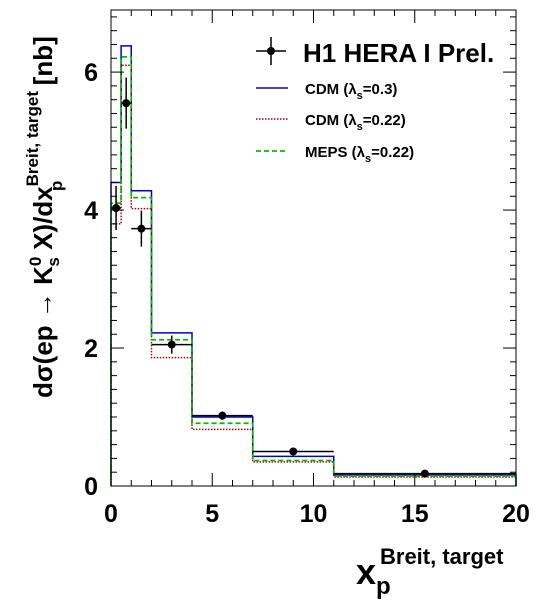 The width and height of the screenshot is (542, 606). Describe the element at coordinates (212, 514) in the screenshot. I see `x-tick-label: 5` at that location.